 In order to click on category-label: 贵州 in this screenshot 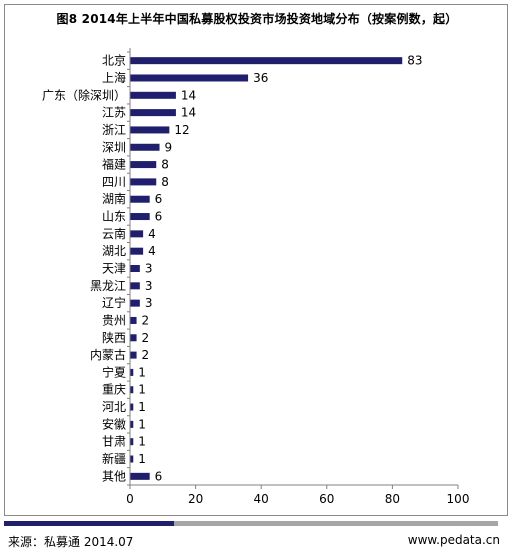, I will do `click(114, 320)`.